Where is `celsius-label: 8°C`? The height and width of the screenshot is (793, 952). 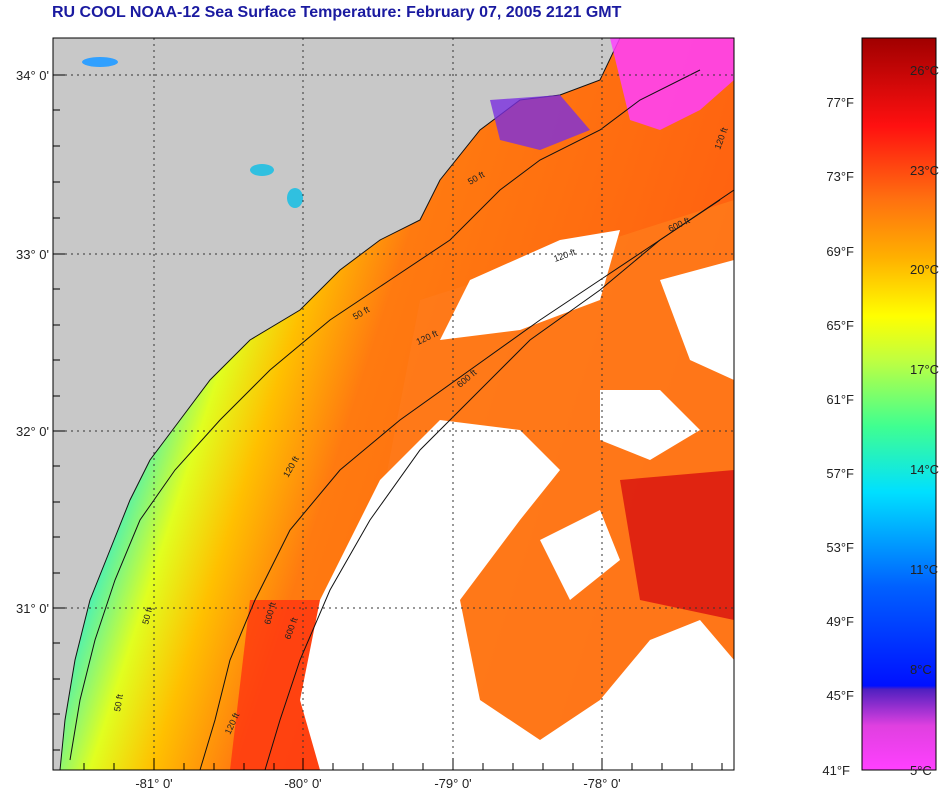 celsius-label: 8°C is located at coordinates (921, 669).